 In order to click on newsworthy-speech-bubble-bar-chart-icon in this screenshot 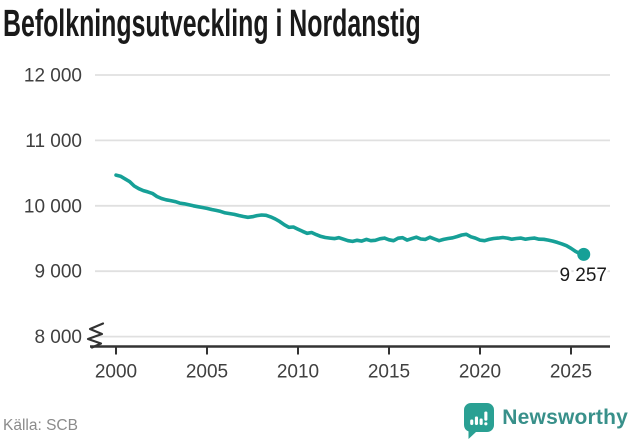, I will do `click(479, 421)`.